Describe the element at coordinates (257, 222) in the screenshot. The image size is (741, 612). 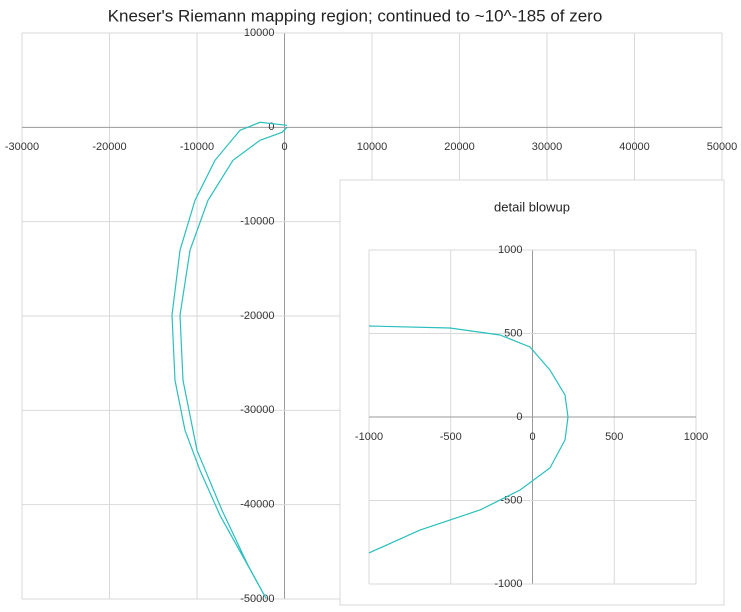
I see `y-tick-label: -10000` at that location.